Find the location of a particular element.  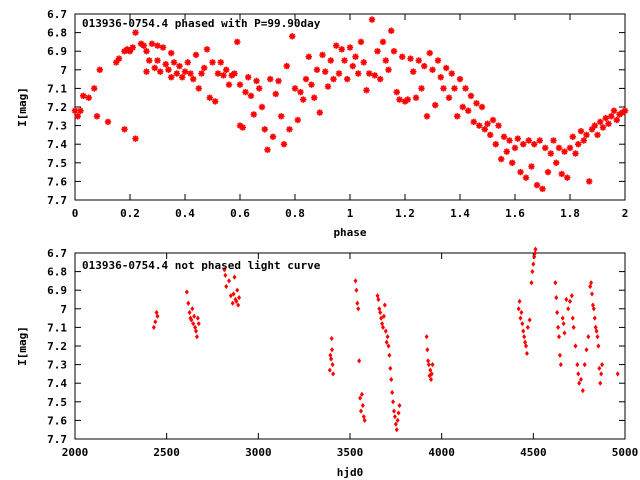

unphased-y-tick-label: 7.5 is located at coordinates (57, 402).